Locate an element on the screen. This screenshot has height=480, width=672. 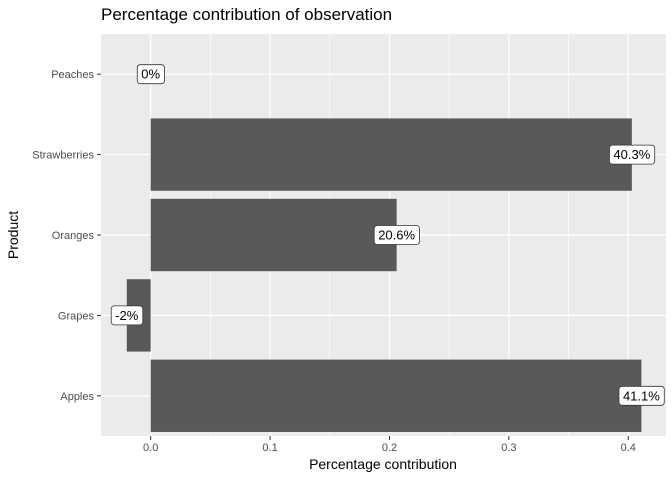
data-label-text: 20.6% is located at coordinates (396, 235).